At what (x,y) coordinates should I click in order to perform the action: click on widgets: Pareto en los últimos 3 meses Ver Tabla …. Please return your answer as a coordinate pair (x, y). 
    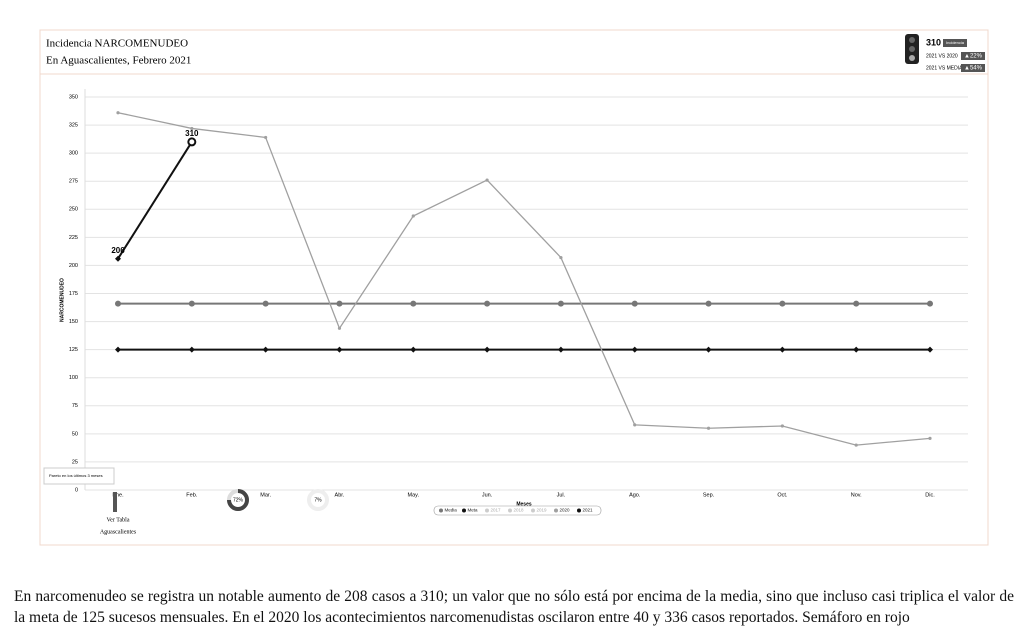
    Looking at the image, I should click on (186, 501).